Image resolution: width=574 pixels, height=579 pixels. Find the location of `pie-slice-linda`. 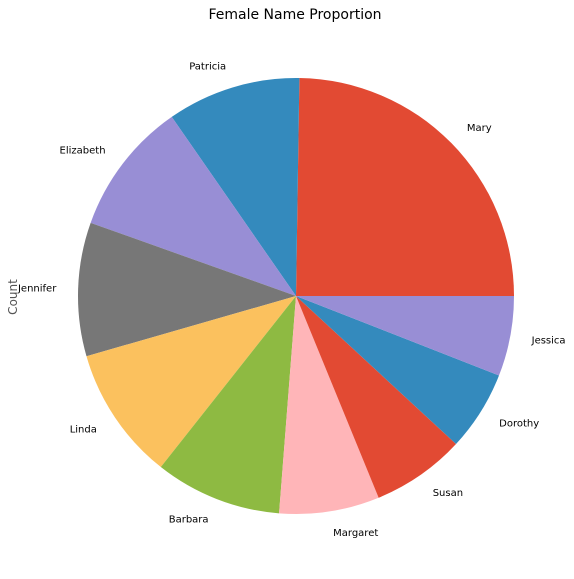

pie-slice-linda is located at coordinates (191, 382).